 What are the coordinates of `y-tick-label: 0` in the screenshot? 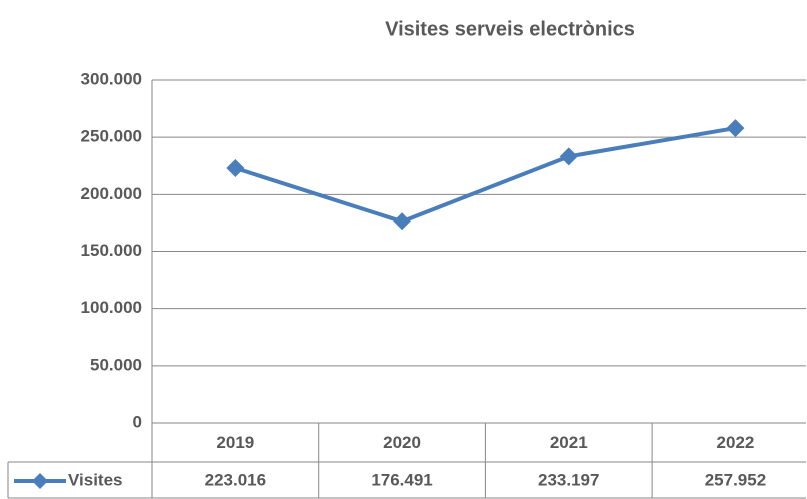 It's located at (137, 421).